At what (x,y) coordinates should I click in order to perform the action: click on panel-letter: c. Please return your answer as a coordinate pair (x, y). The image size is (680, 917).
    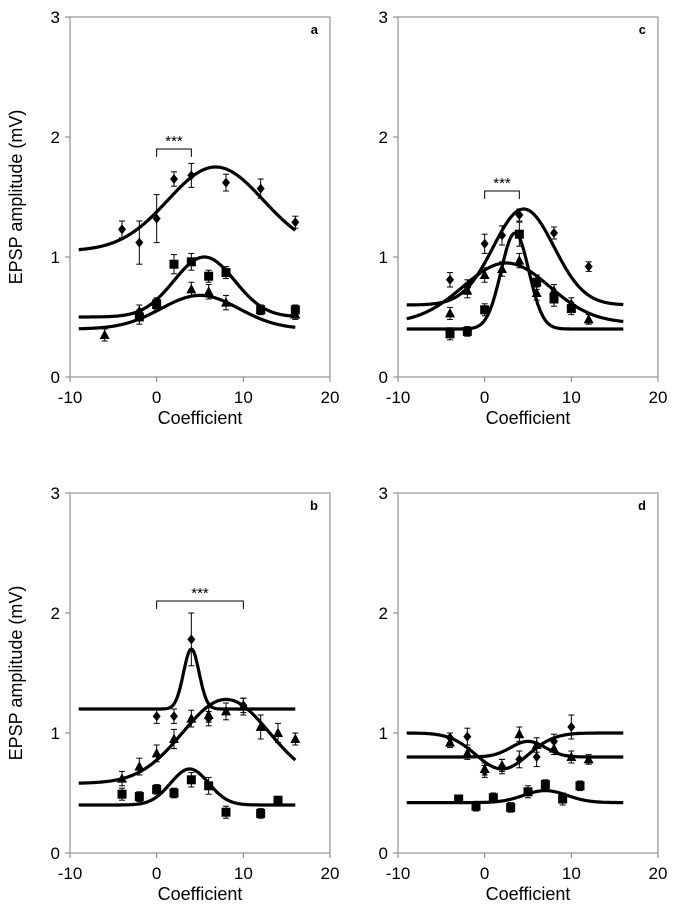
    Looking at the image, I should click on (642, 29).